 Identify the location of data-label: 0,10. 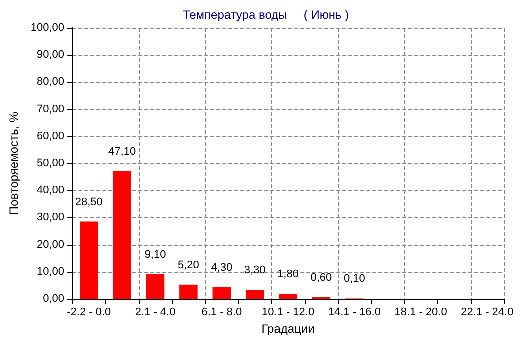
(355, 279).